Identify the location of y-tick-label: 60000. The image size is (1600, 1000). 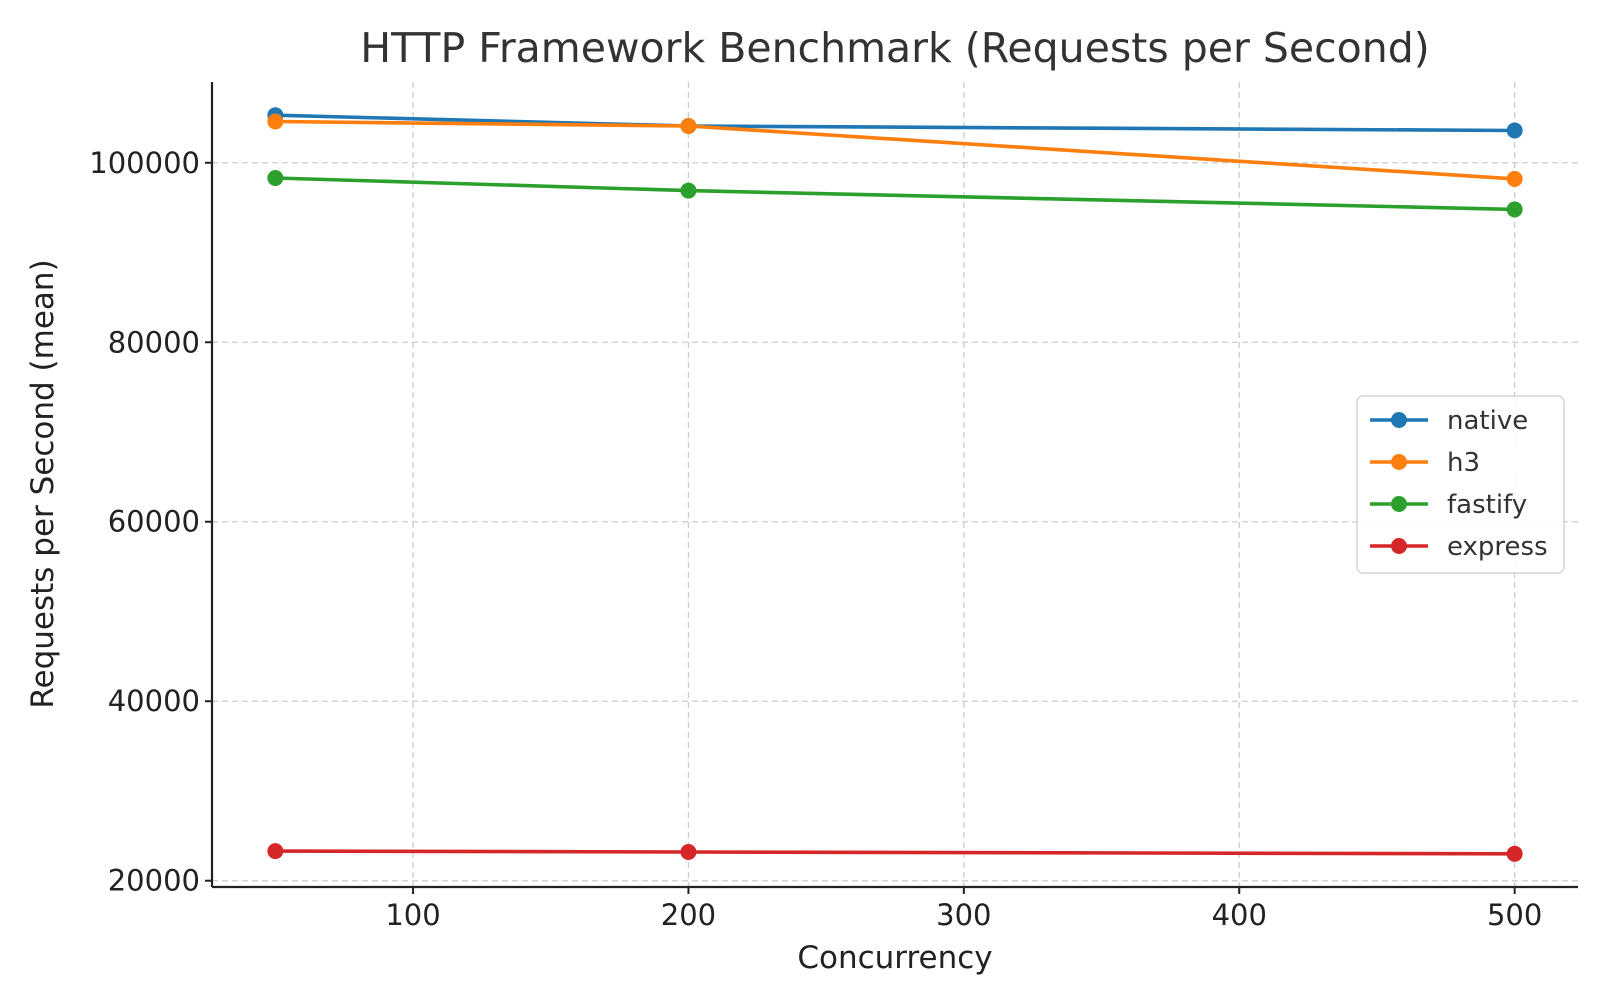
(154, 522).